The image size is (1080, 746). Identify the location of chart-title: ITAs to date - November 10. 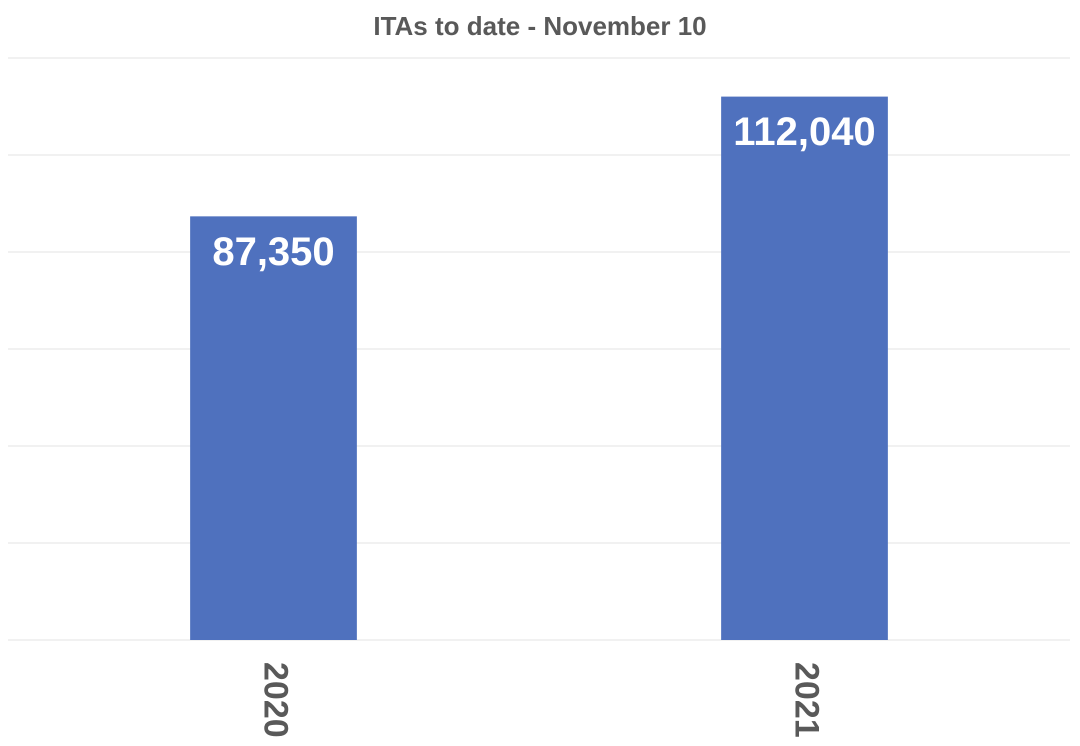
(539, 26).